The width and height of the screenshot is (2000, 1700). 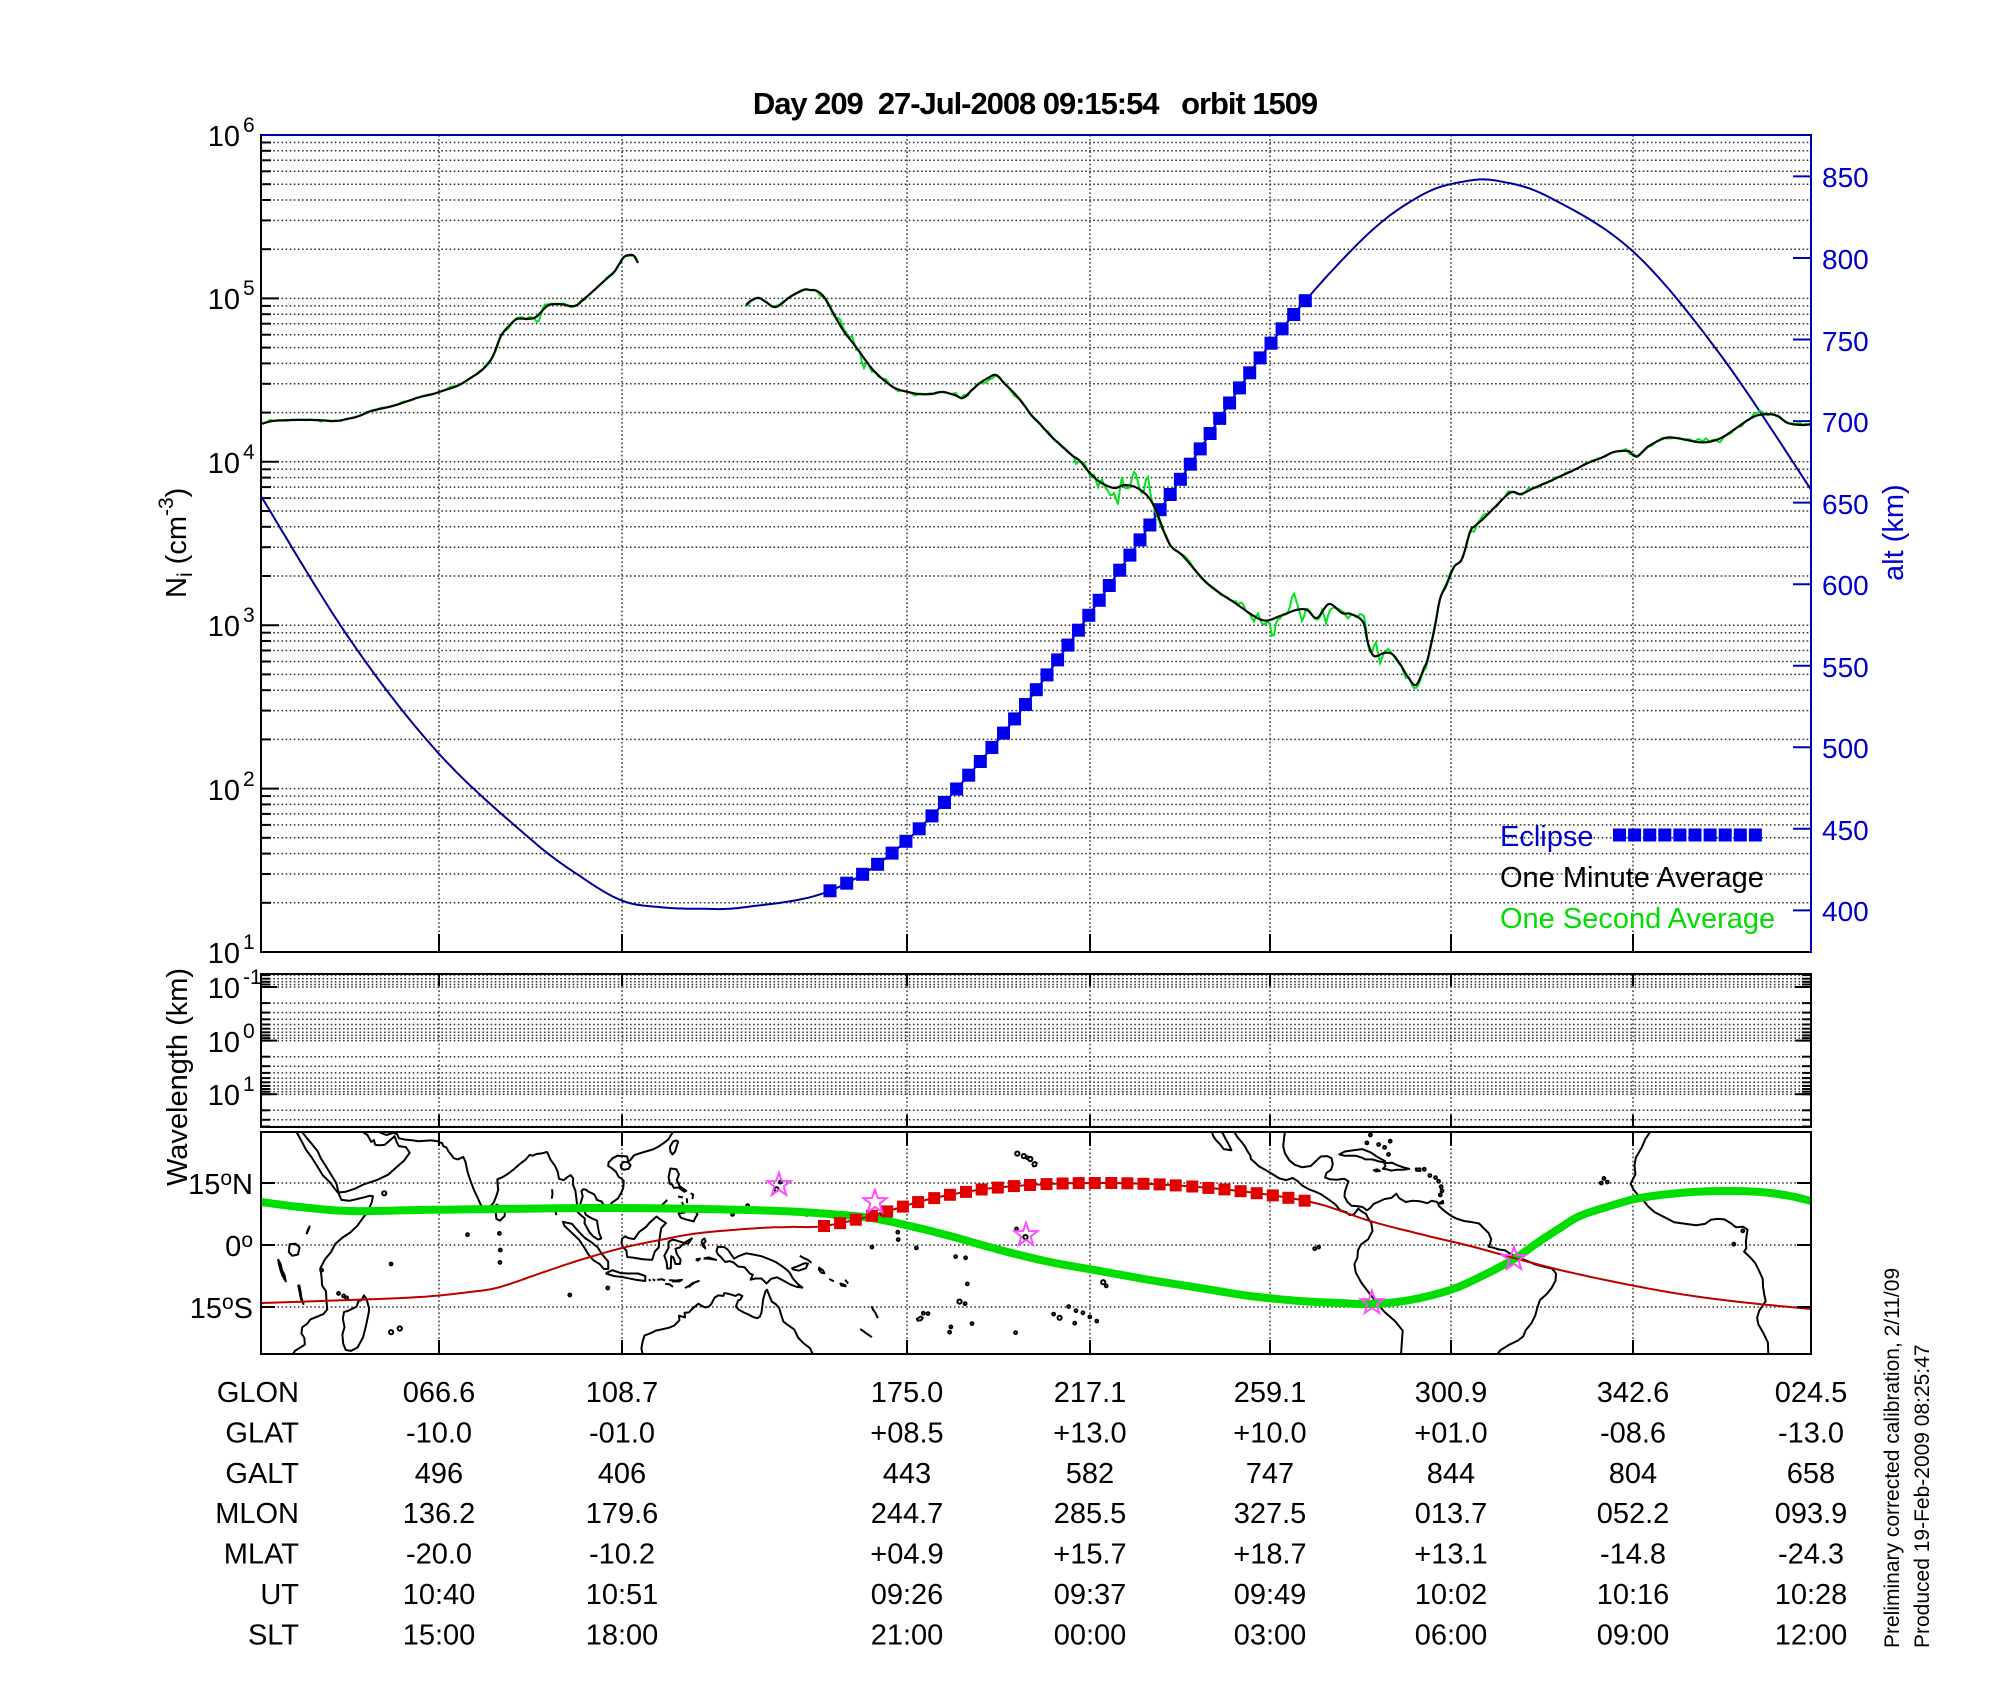 What do you see at coordinates (1090, 1595) in the screenshot?
I see `svg-text: 09:37` at bounding box center [1090, 1595].